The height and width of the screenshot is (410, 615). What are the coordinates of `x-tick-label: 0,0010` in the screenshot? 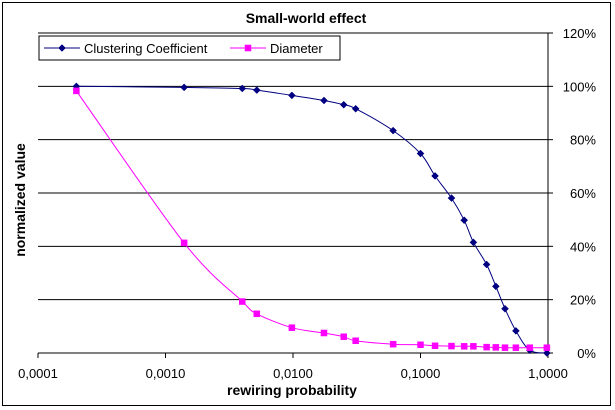 It's located at (166, 373).